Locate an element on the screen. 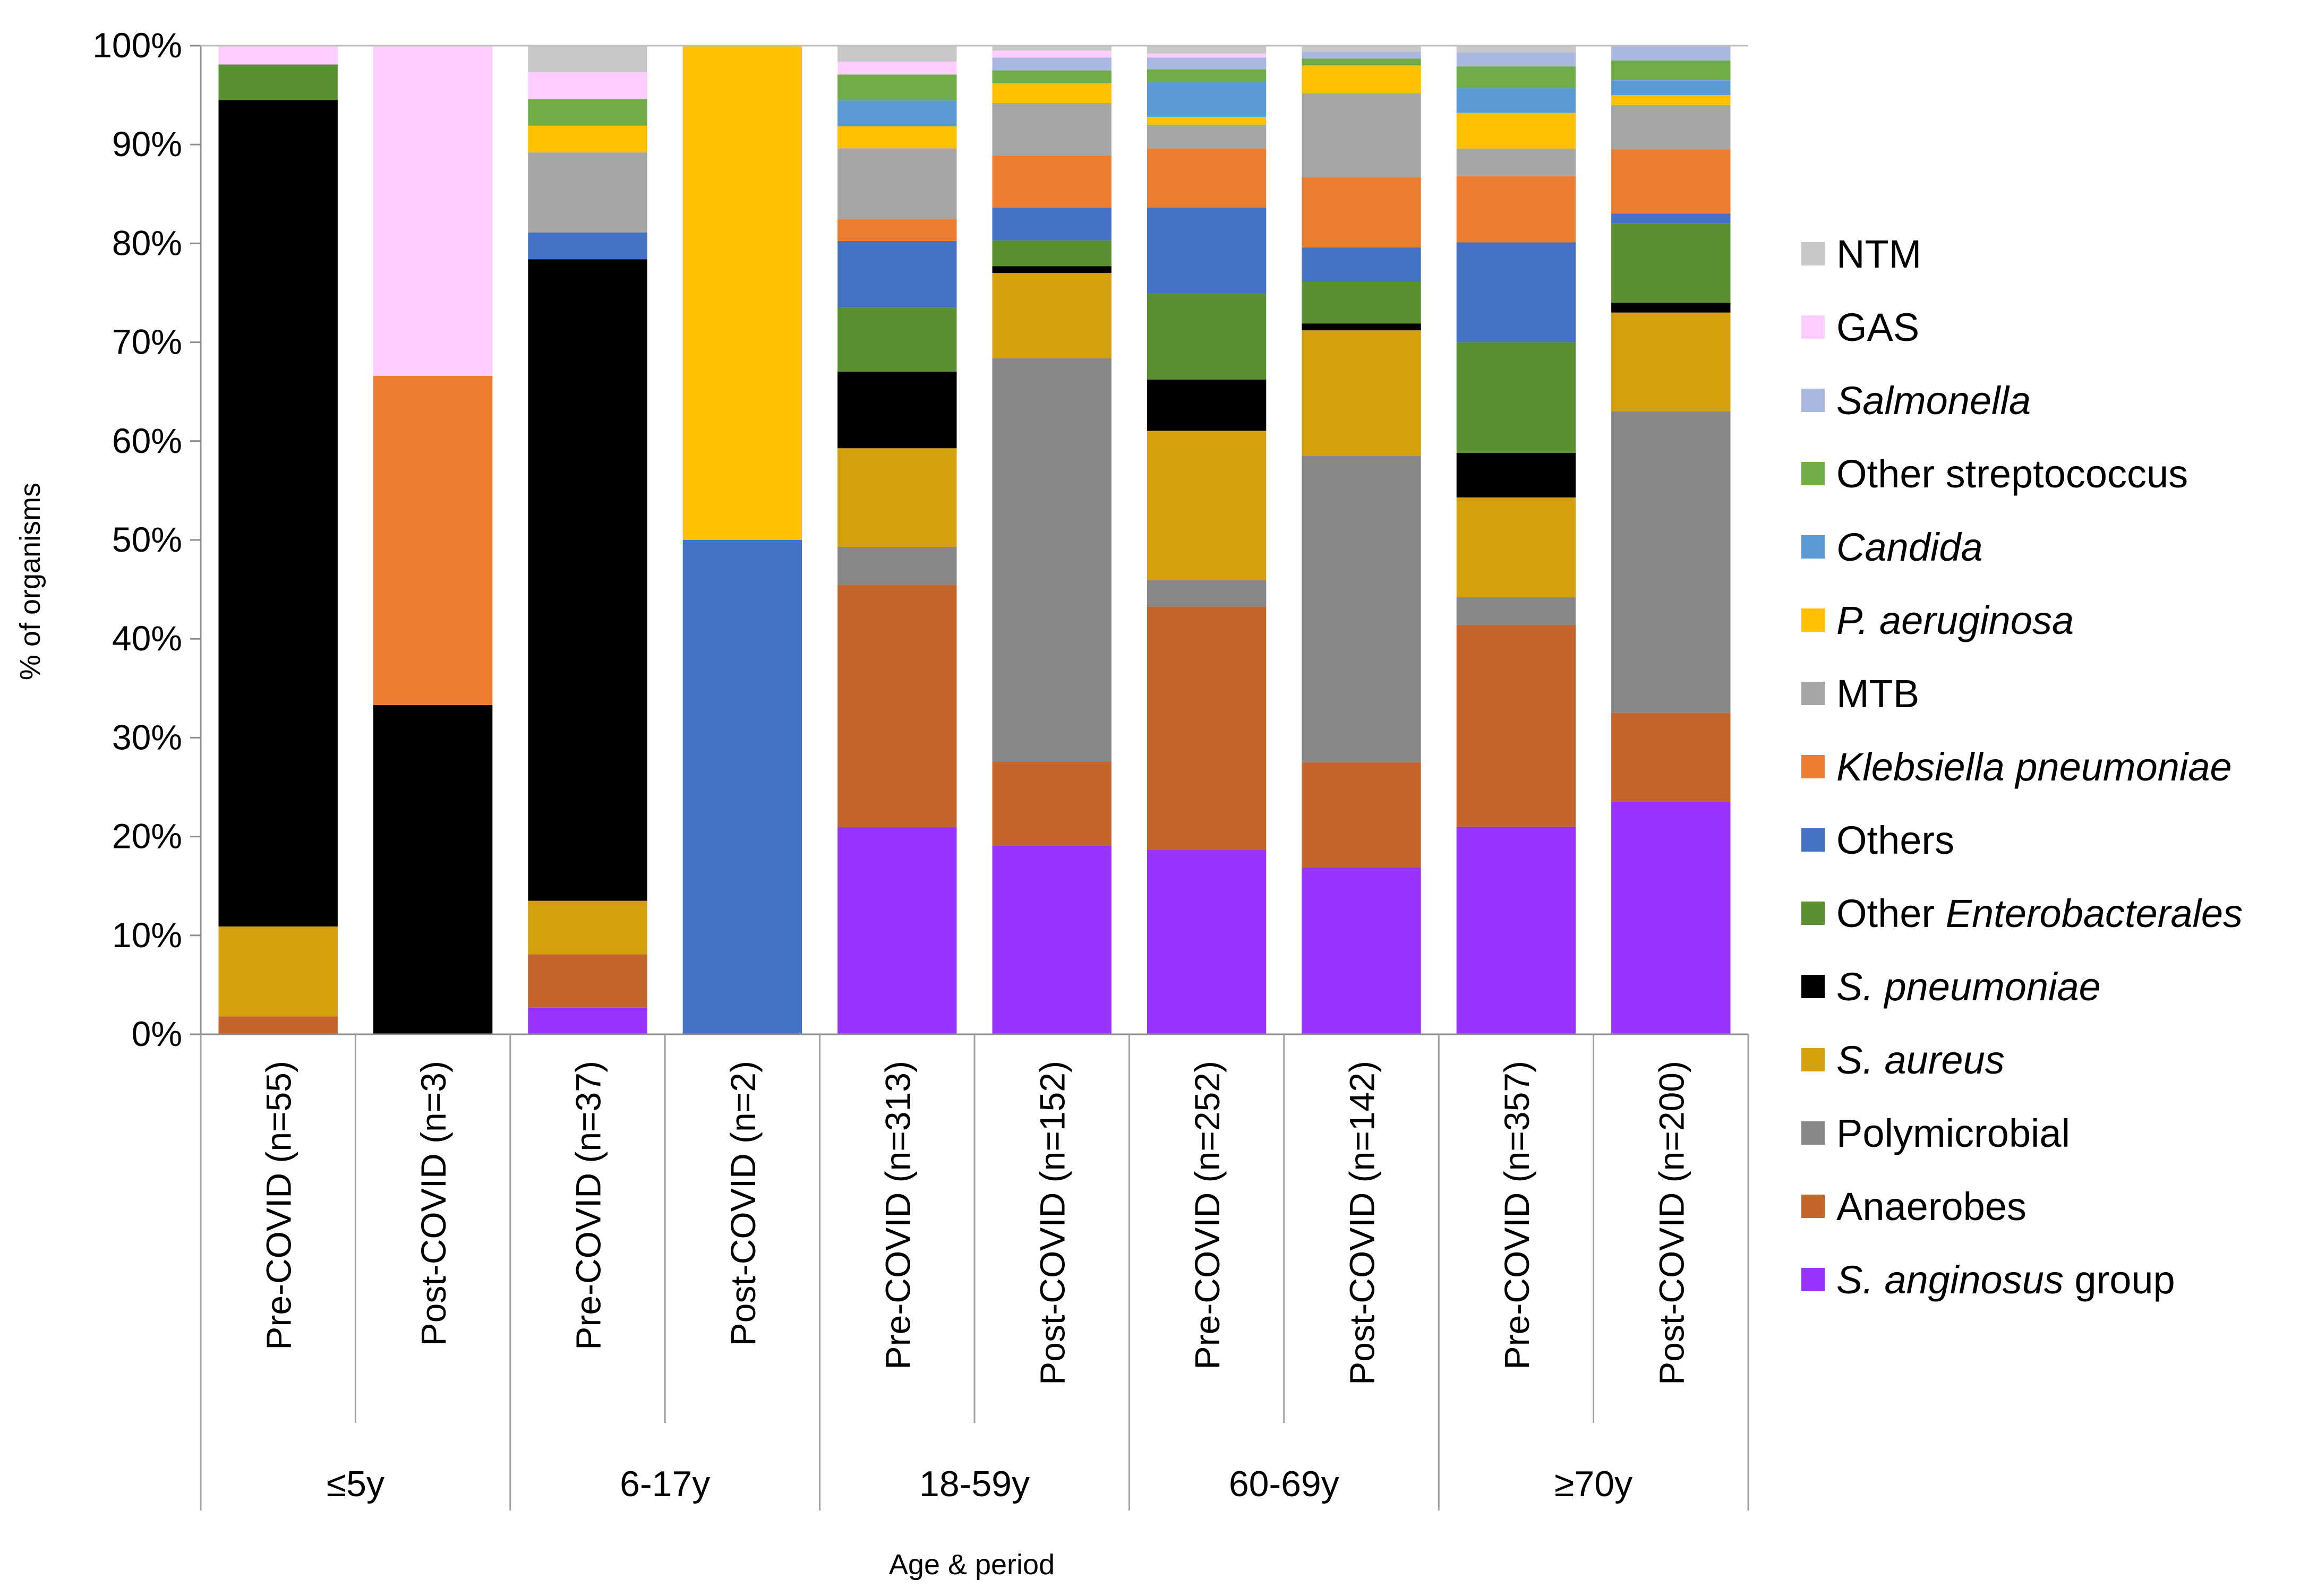 This screenshot has width=2300, height=1596. legend-label: P. aeruginosa is located at coordinates (1955, 620).